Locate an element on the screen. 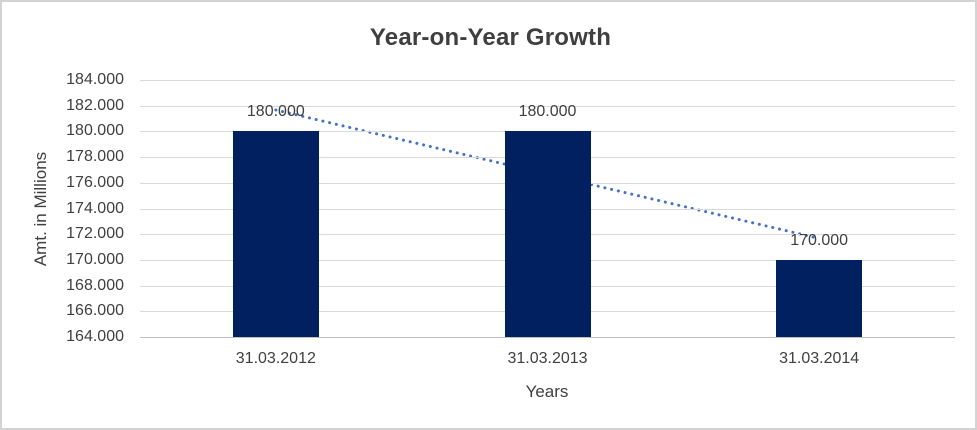 This screenshot has height=430, width=977. x-tick-label: 31.03.2013 is located at coordinates (547, 358).